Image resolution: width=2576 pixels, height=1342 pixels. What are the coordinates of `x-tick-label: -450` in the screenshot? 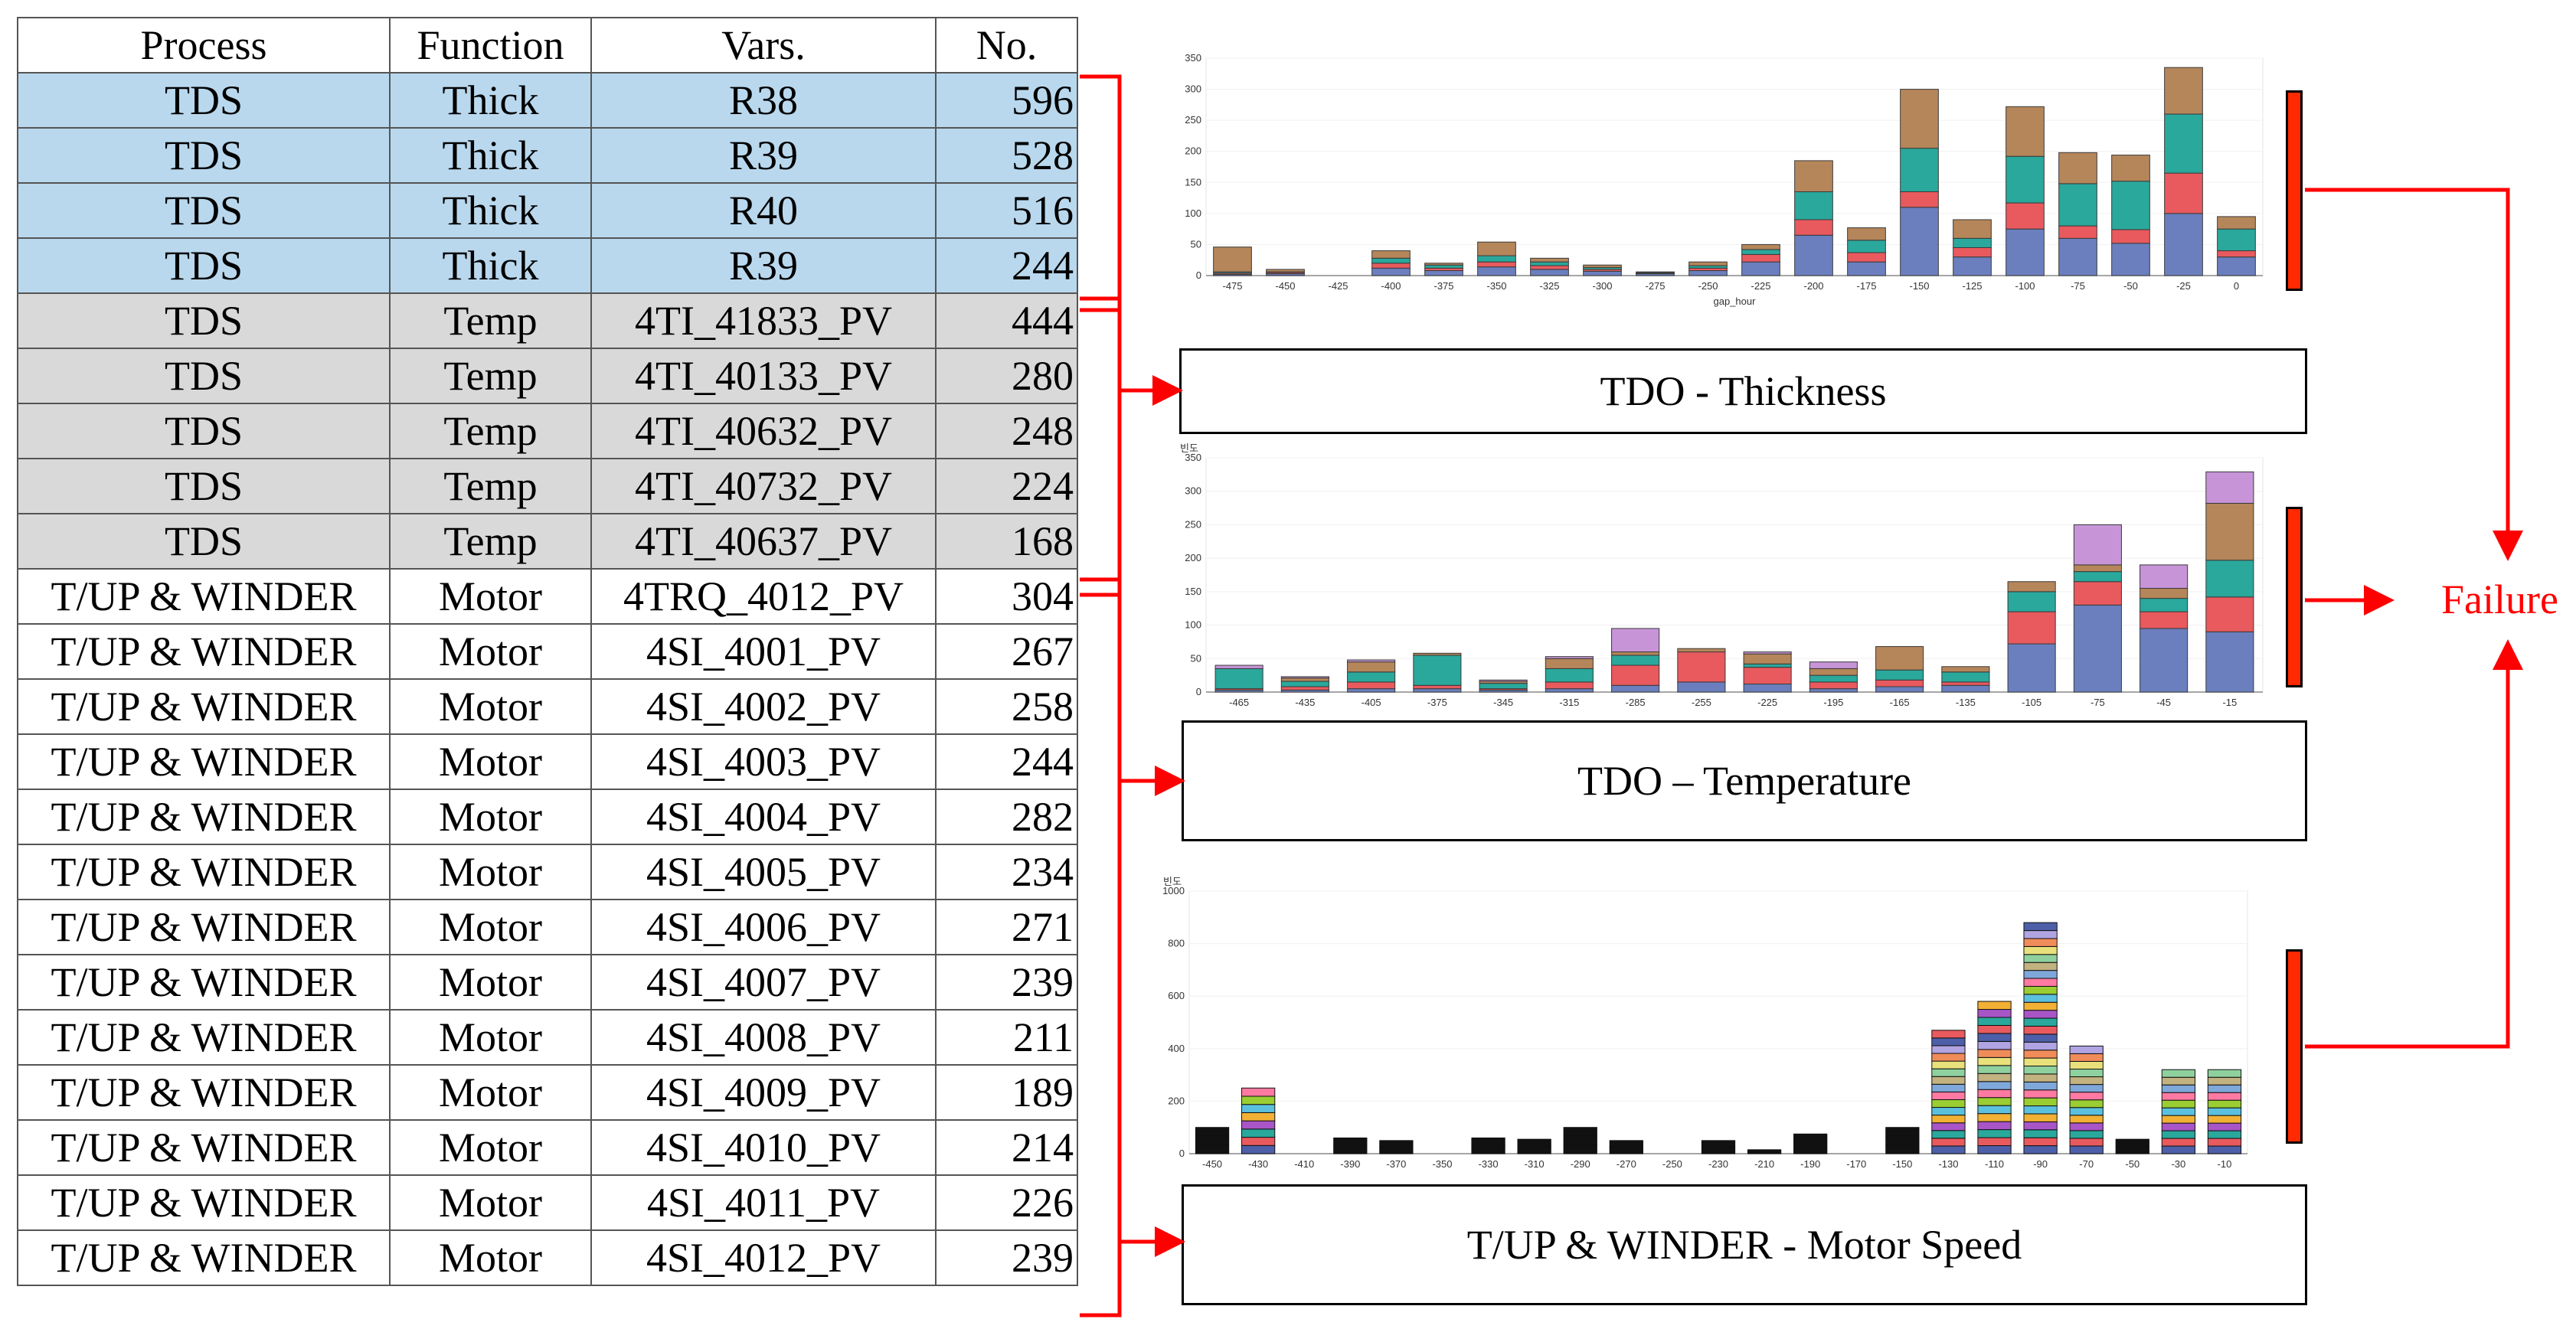 It's located at (1285, 286).